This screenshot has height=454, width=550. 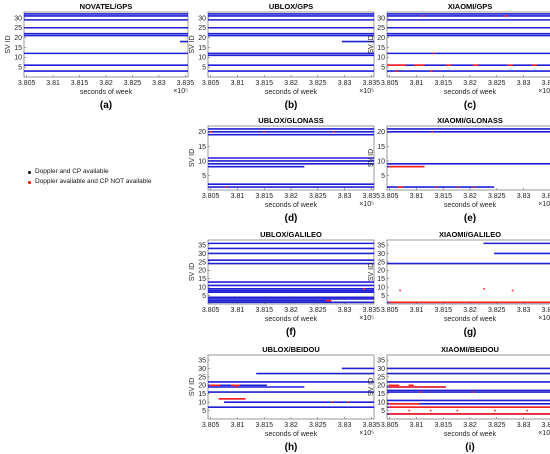 What do you see at coordinates (469, 447) in the screenshot?
I see `panel-letter: (i)` at bounding box center [469, 447].